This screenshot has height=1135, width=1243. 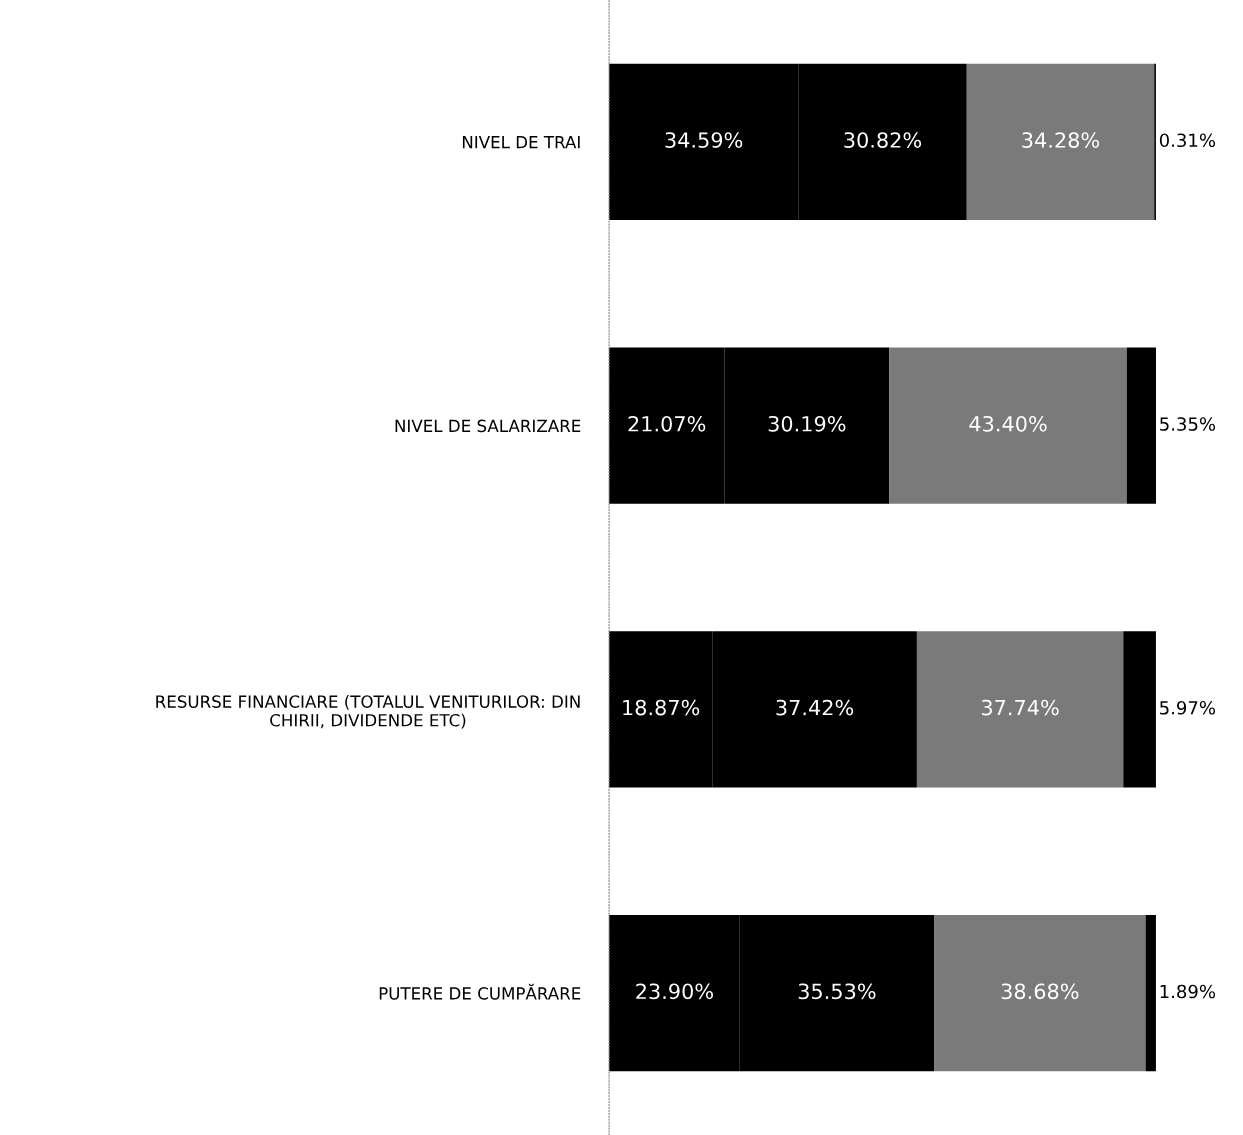 What do you see at coordinates (521, 142) in the screenshot?
I see `y-tick-label: NIVEL DE TRAI` at bounding box center [521, 142].